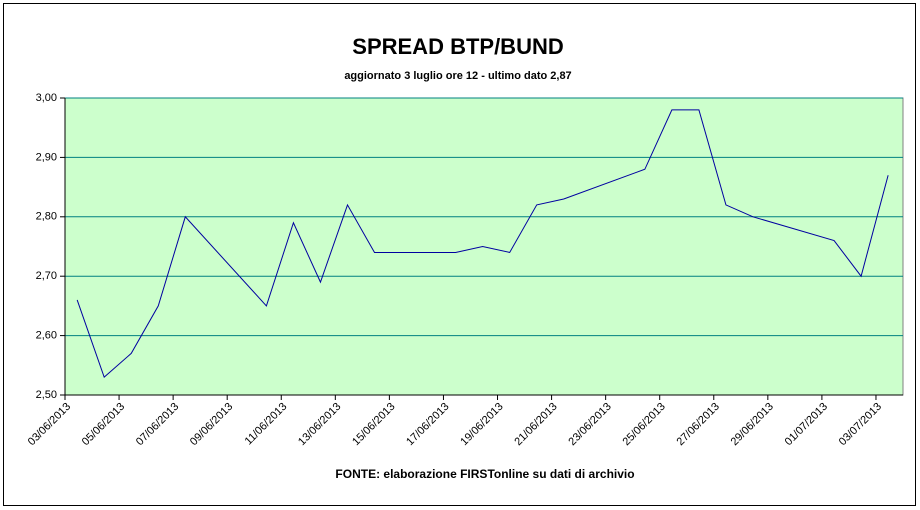  Describe the element at coordinates (46, 157) in the screenshot. I see `y-tick-label: 2,90` at that location.